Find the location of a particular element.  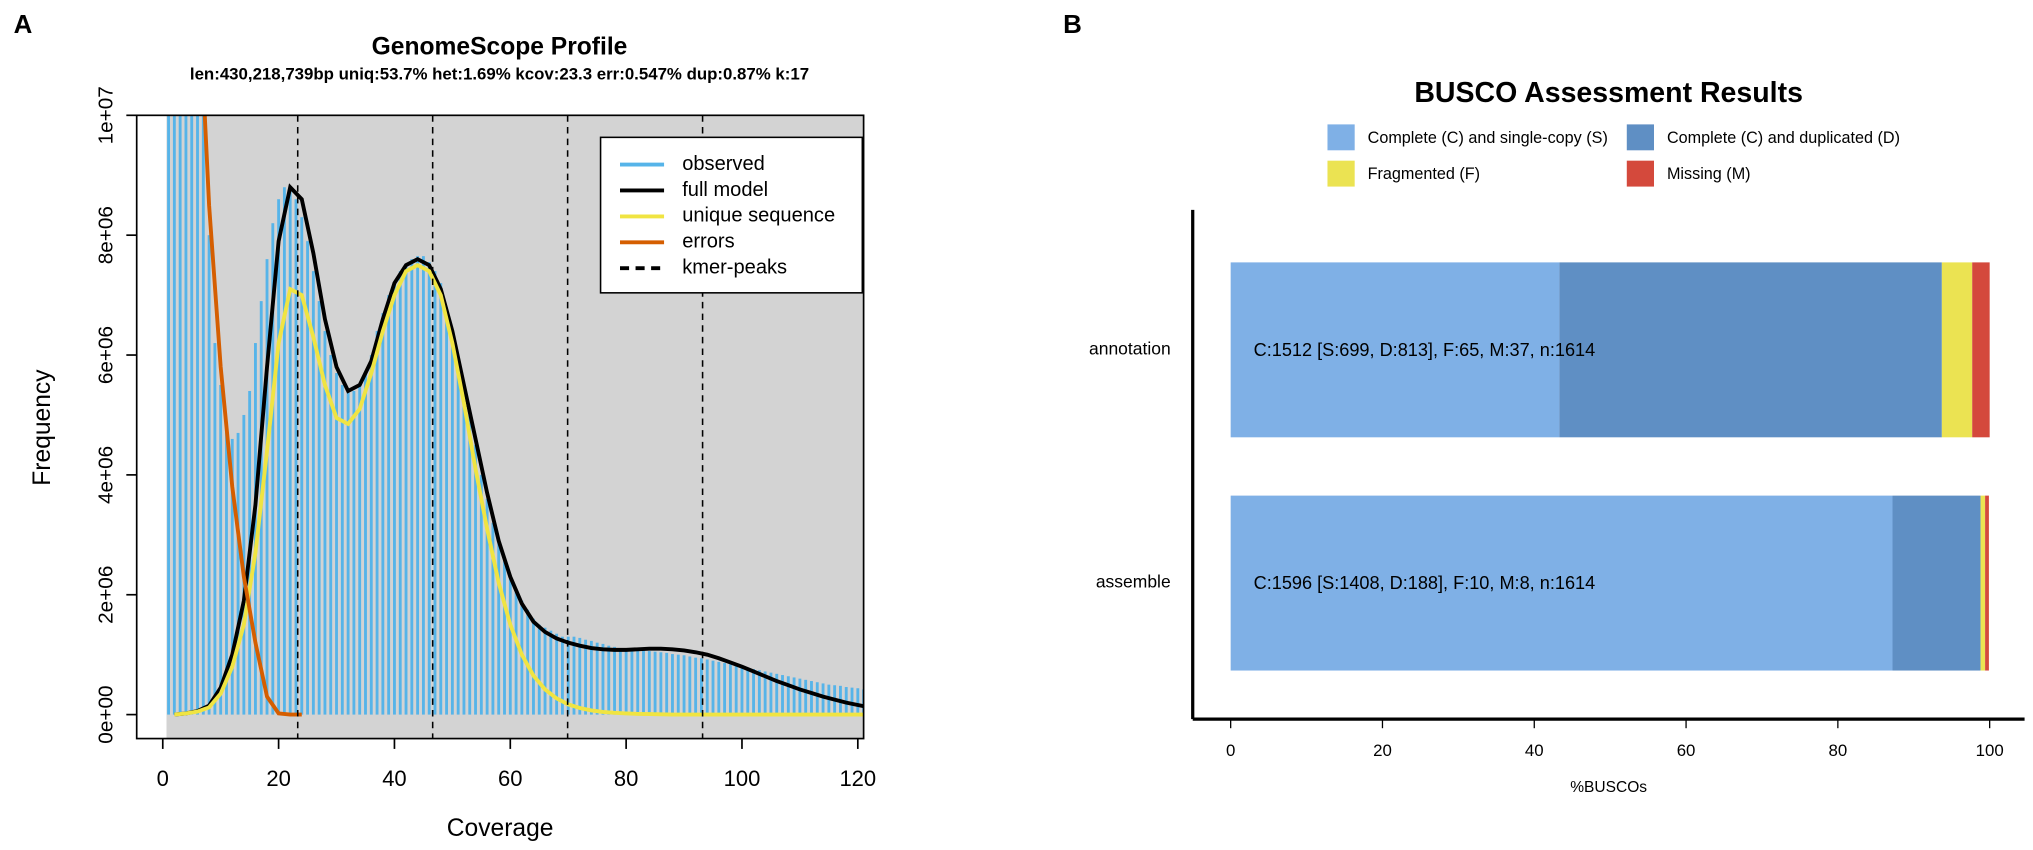

panel-label: A is located at coordinates (23, 25).